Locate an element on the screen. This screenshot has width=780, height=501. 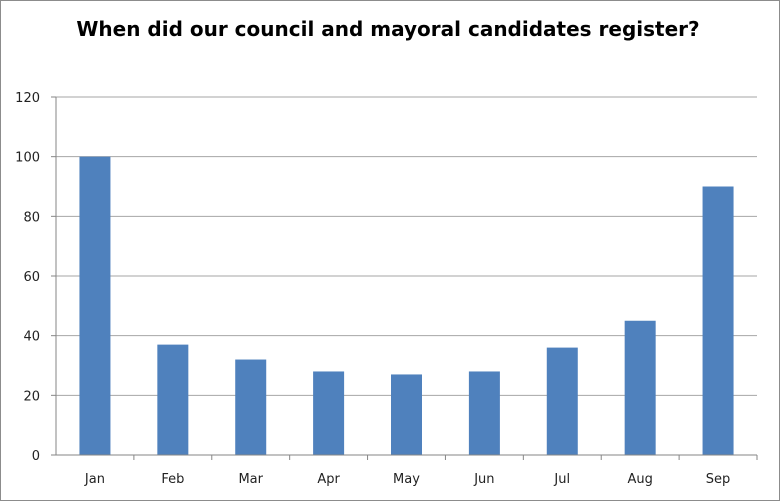
bar-aug is located at coordinates (640, 387).